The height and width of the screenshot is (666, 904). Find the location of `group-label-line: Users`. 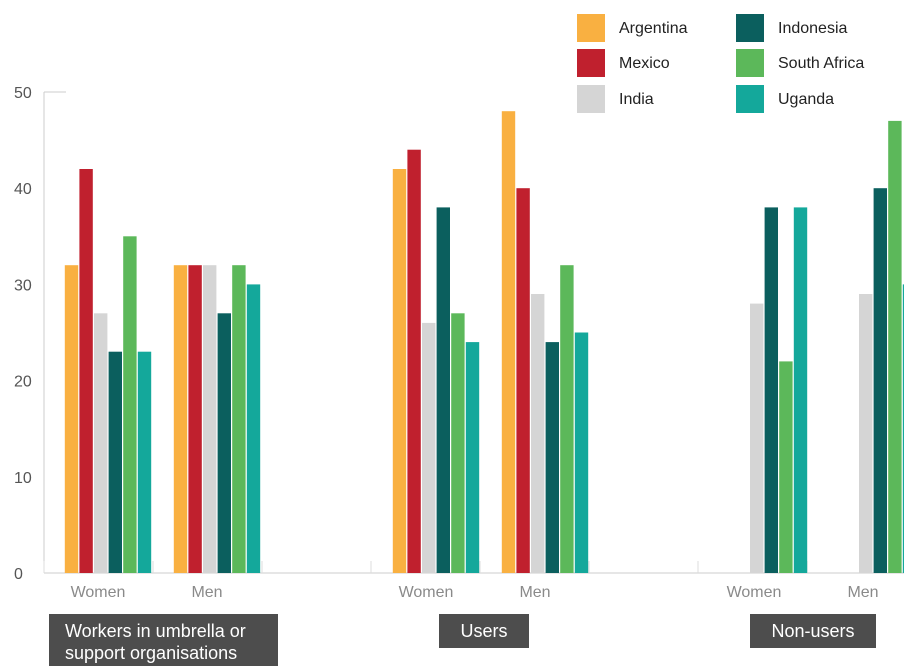

group-label-line: Users is located at coordinates (484, 631).